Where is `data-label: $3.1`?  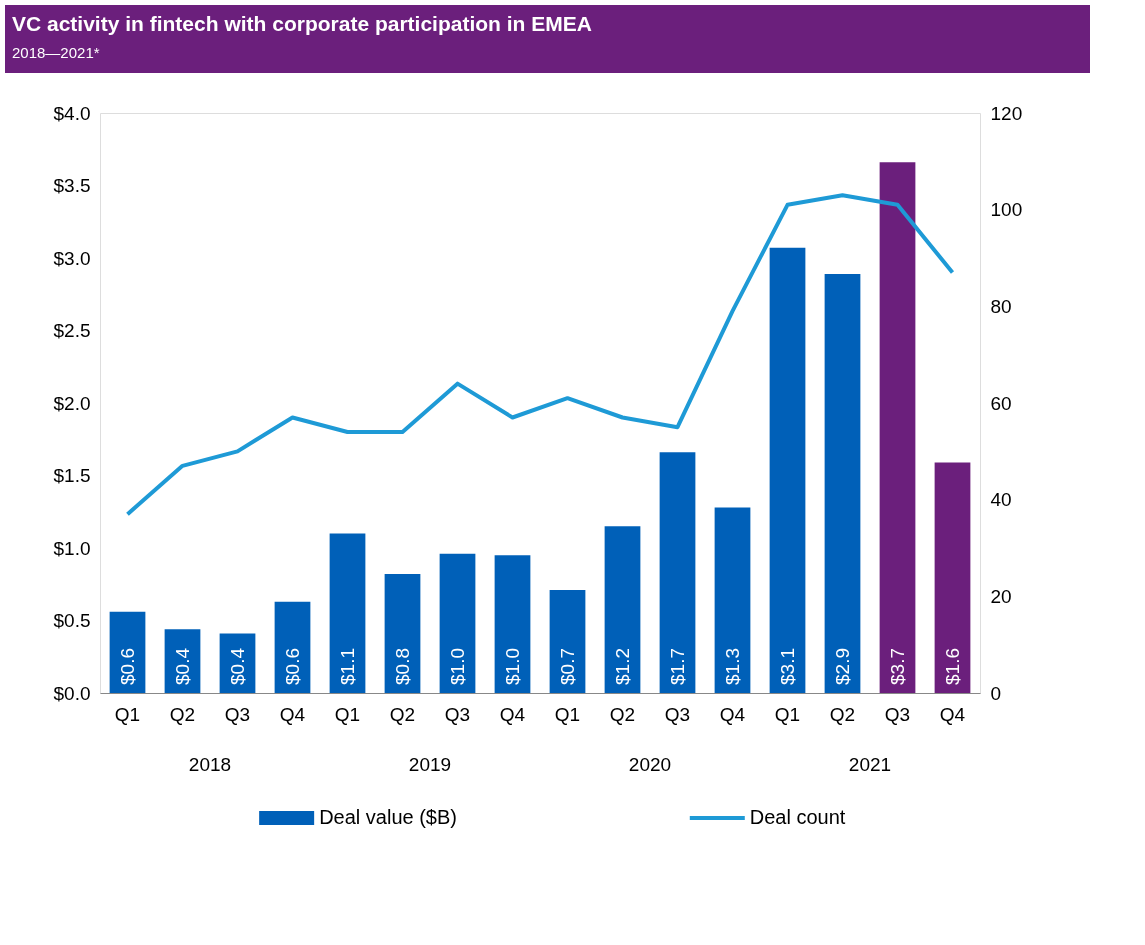 data-label: $3.1 is located at coordinates (787, 666).